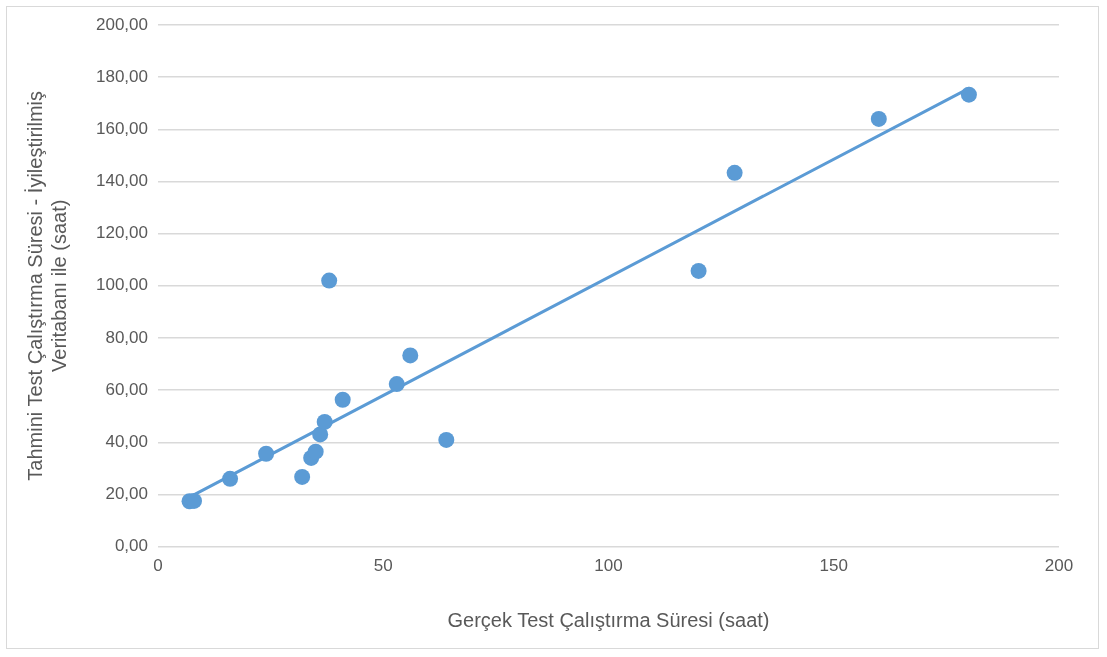 This screenshot has height=657, width=1107. I want to click on x-tick-label: 150, so click(833, 566).